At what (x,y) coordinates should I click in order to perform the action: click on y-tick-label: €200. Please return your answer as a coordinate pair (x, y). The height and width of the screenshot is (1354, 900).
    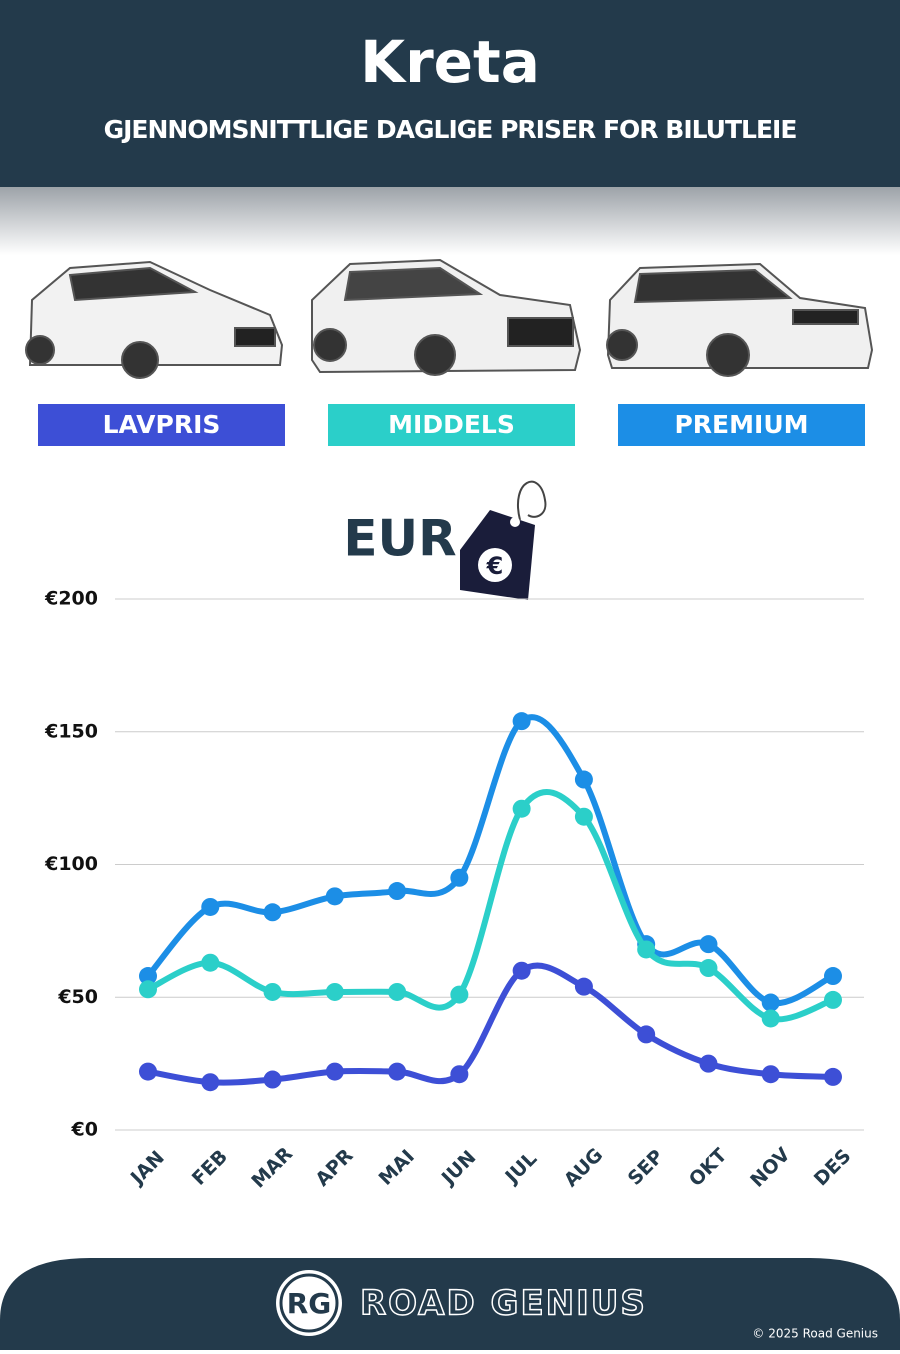
    Looking at the image, I should click on (71, 599).